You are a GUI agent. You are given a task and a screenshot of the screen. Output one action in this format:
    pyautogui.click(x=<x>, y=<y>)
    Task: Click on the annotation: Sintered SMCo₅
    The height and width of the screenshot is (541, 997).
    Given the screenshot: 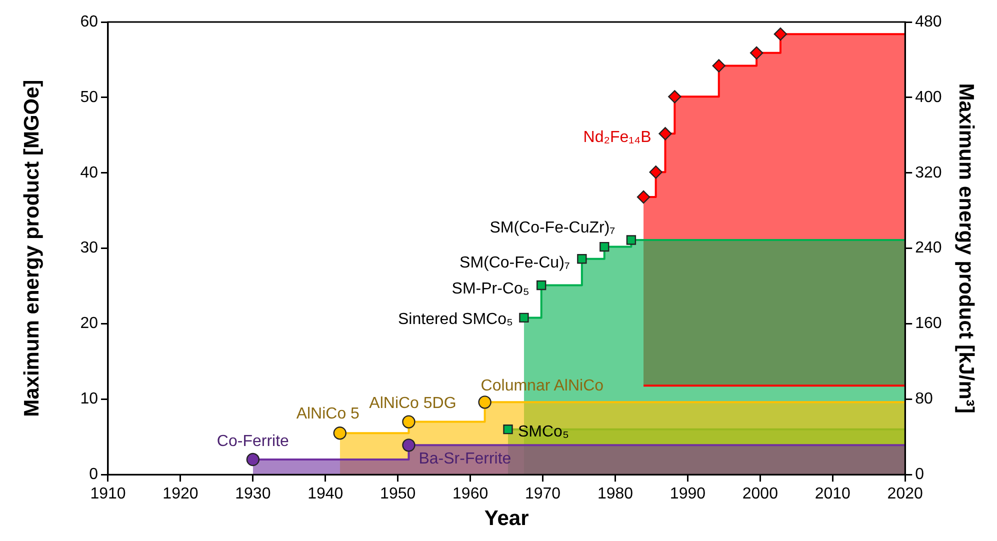 What is the action you would take?
    pyautogui.click(x=455, y=319)
    